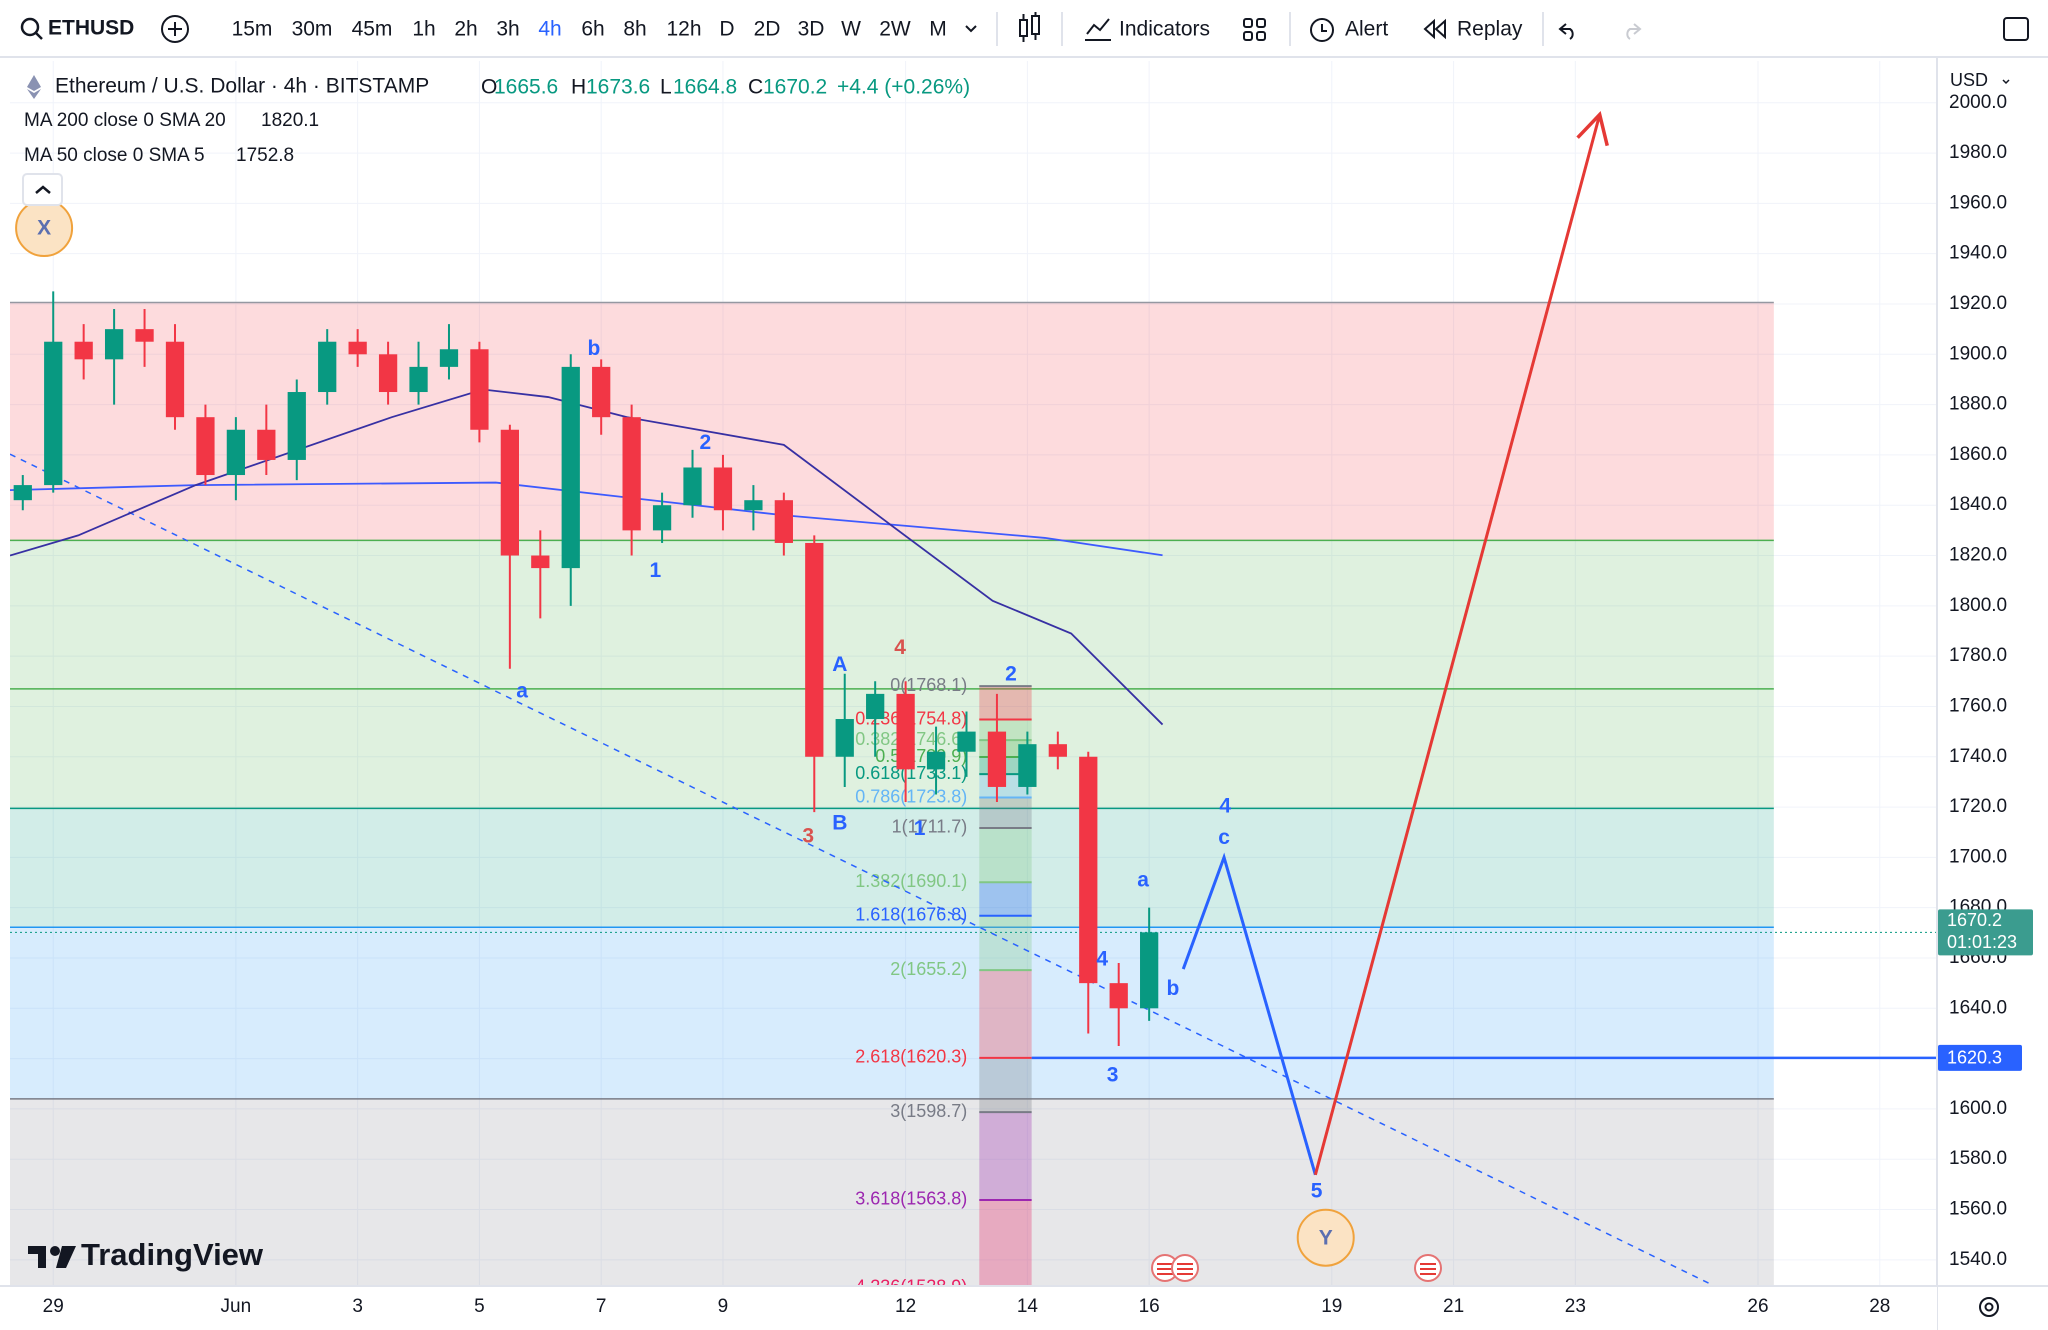 The image size is (2048, 1330). Describe the element at coordinates (1978, 1108) in the screenshot. I see `y-tick-label: 1600.0` at that location.